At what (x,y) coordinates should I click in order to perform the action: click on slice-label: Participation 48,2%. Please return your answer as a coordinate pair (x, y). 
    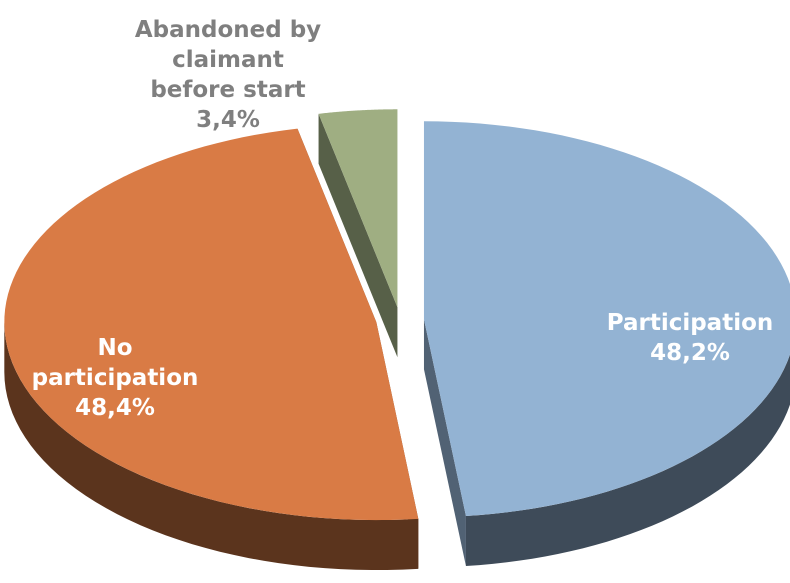
    Looking at the image, I should click on (687, 338).